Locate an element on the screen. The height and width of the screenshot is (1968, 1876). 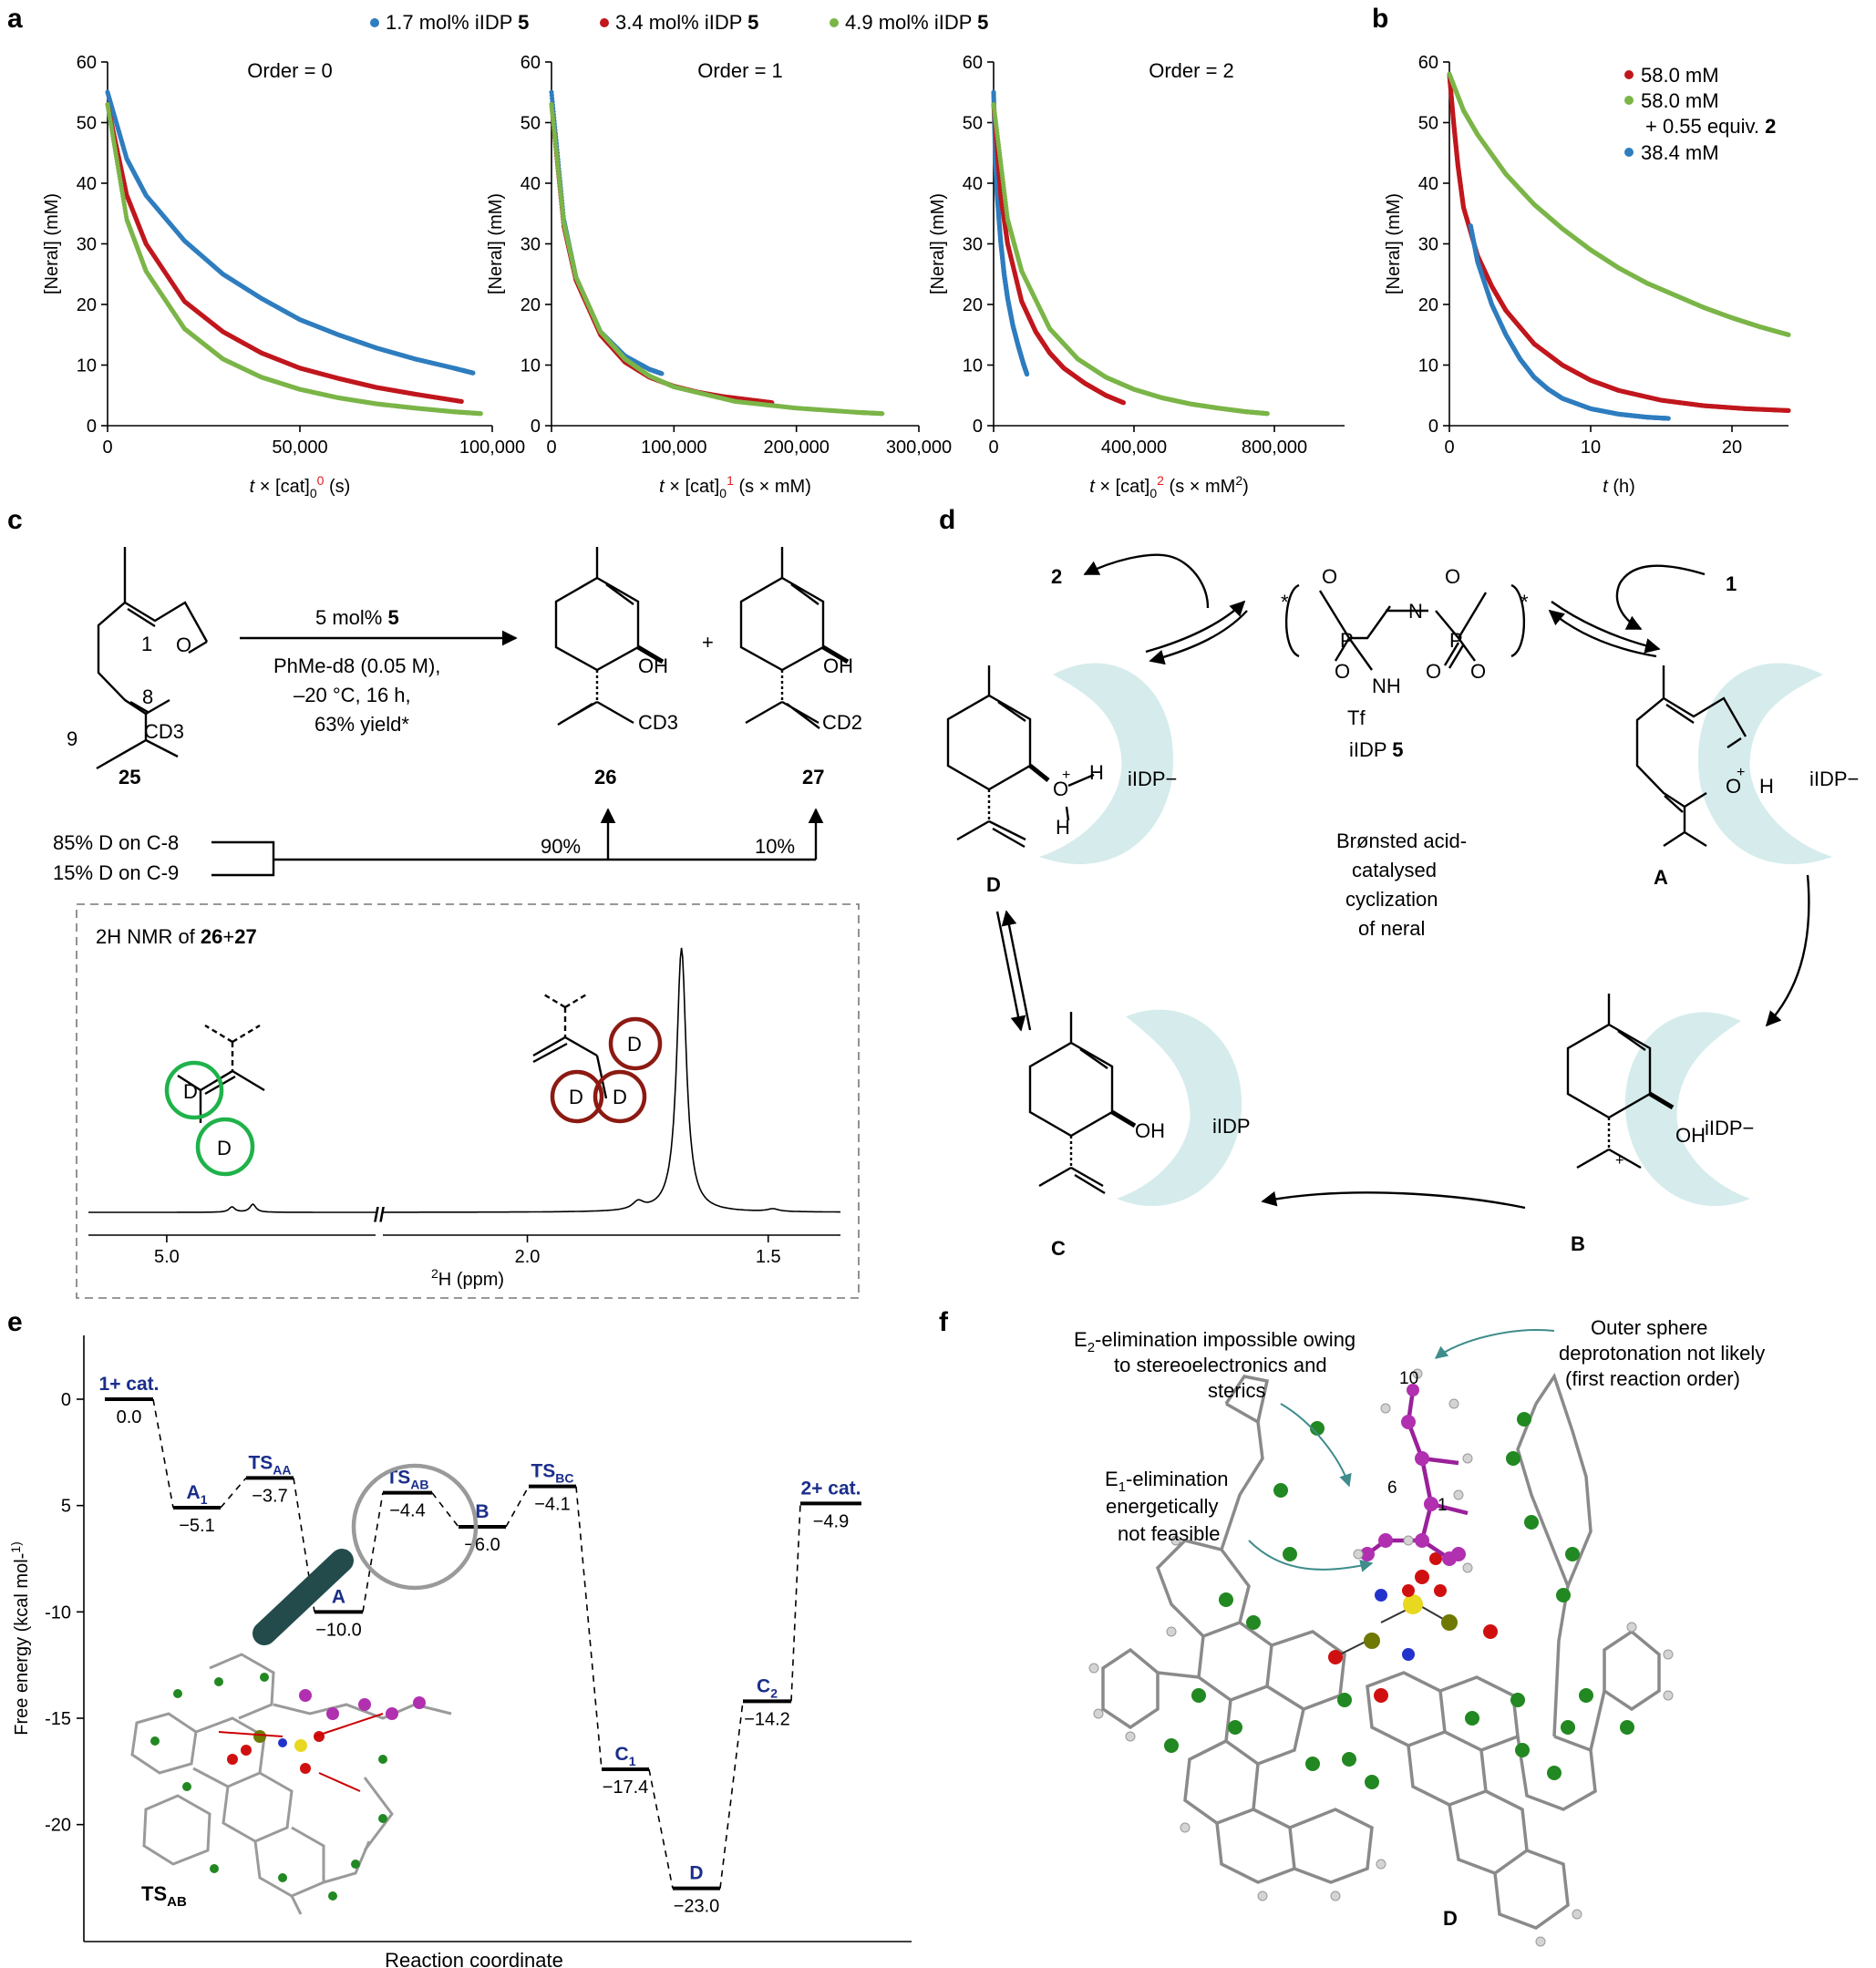
chart-title: Order = 1 is located at coordinates (740, 70).